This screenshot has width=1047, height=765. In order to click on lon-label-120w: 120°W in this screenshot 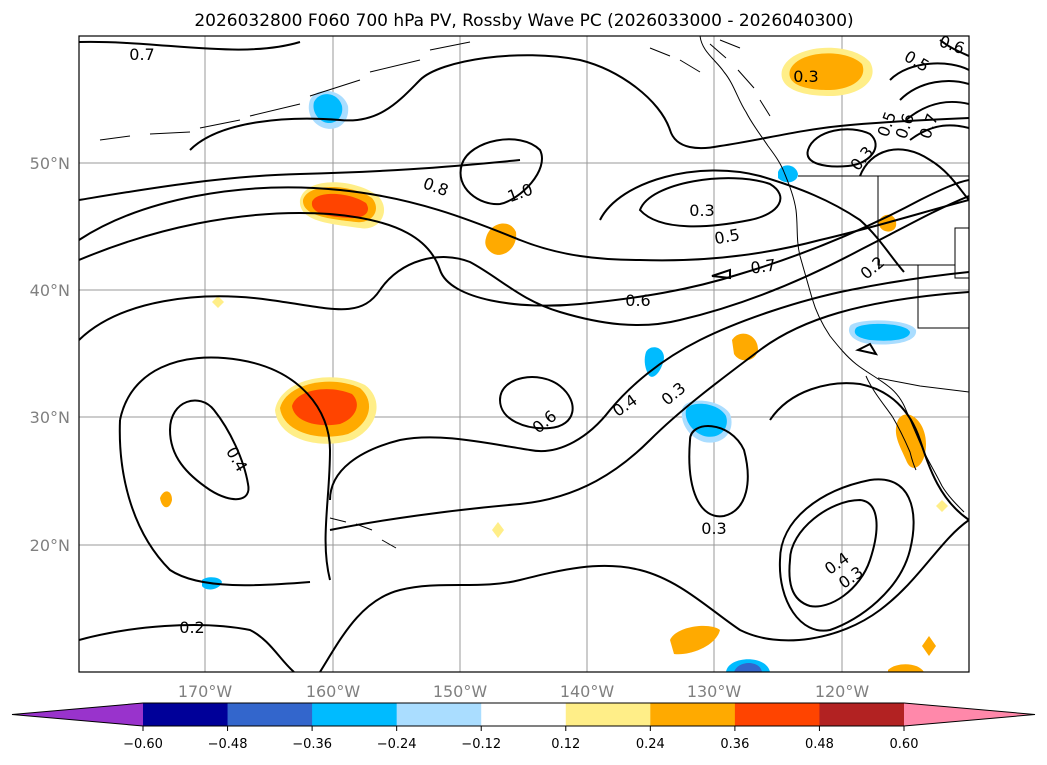, I will do `click(842, 691)`.